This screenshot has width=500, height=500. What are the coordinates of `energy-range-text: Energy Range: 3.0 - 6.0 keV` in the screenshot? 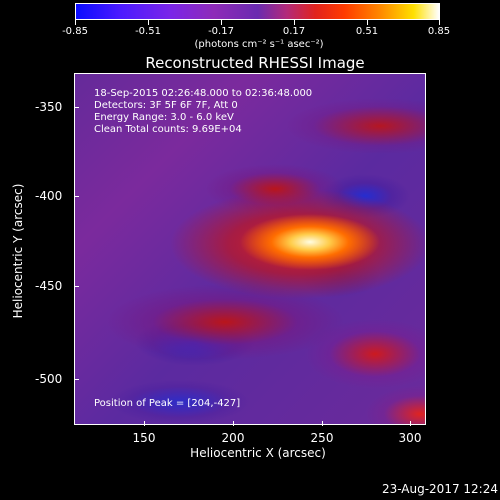 It's located at (164, 117).